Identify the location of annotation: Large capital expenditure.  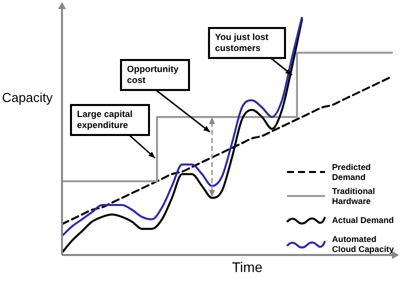
(110, 120).